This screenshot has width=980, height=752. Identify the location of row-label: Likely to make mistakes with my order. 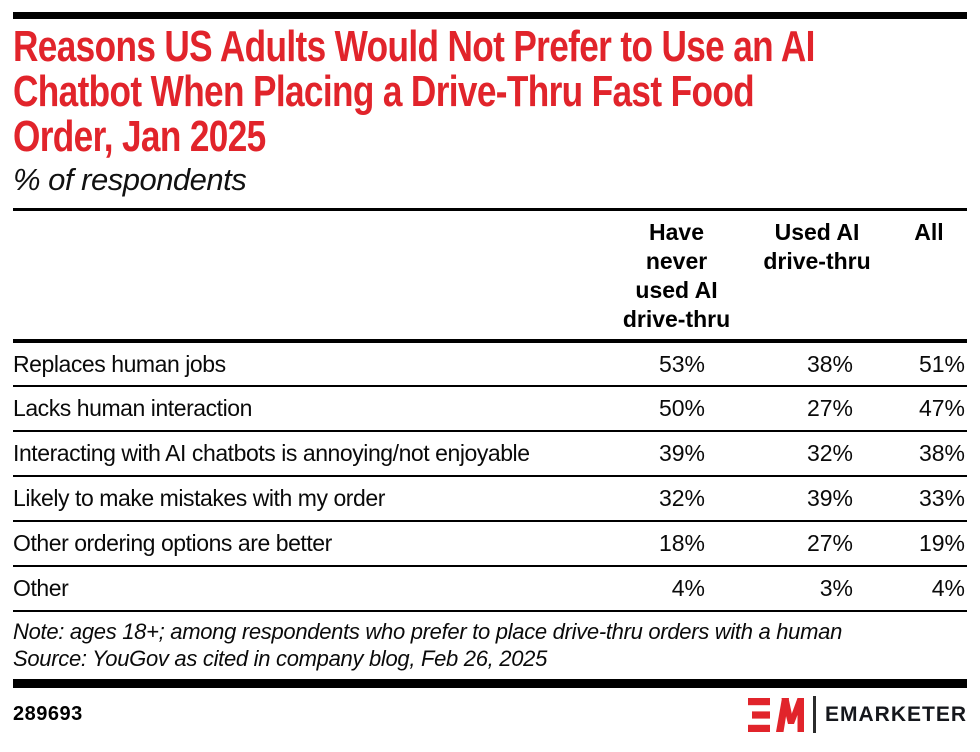
(311, 499).